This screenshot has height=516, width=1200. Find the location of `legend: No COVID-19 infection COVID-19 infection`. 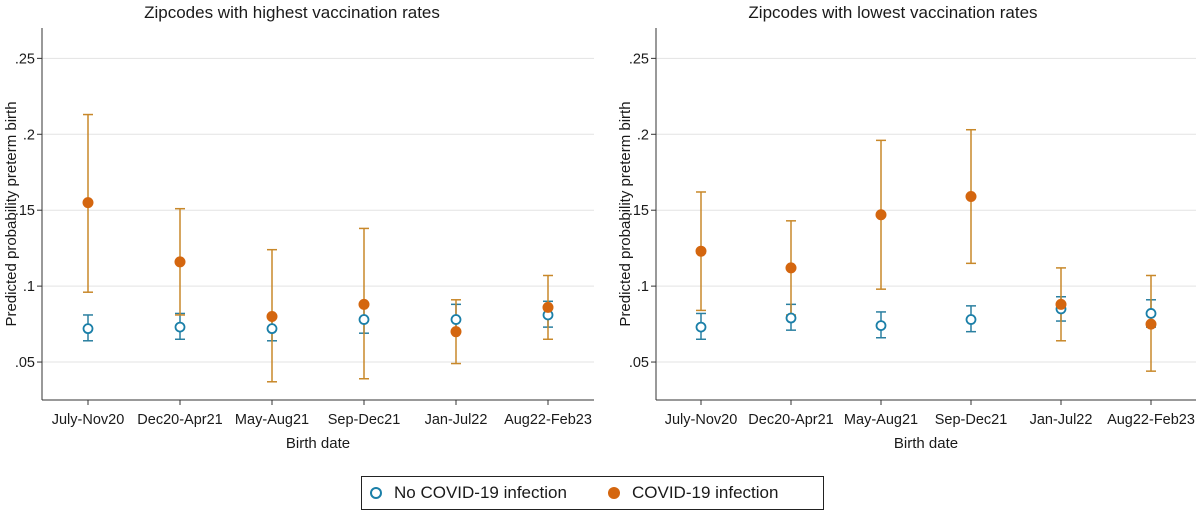

legend: No COVID-19 infection COVID-19 infection is located at coordinates (592, 493).